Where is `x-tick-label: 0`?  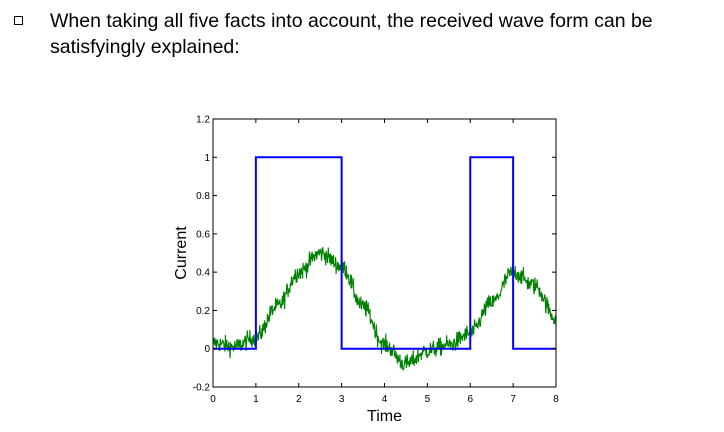
x-tick-label: 0 is located at coordinates (213, 399).